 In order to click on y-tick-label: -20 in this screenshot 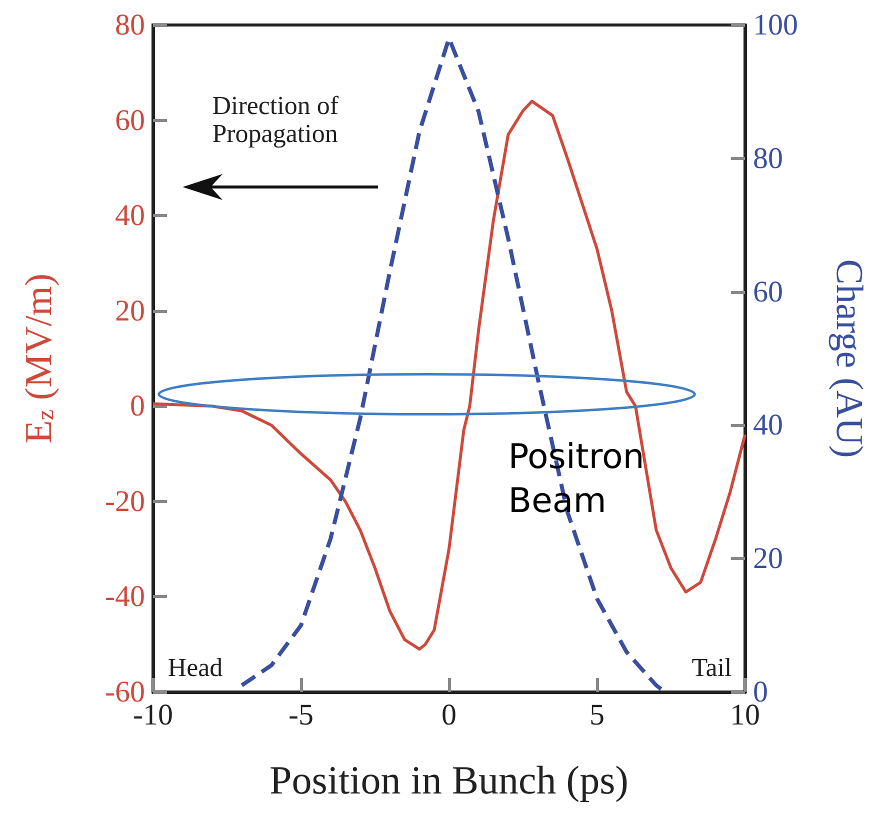, I will do `click(125, 501)`.